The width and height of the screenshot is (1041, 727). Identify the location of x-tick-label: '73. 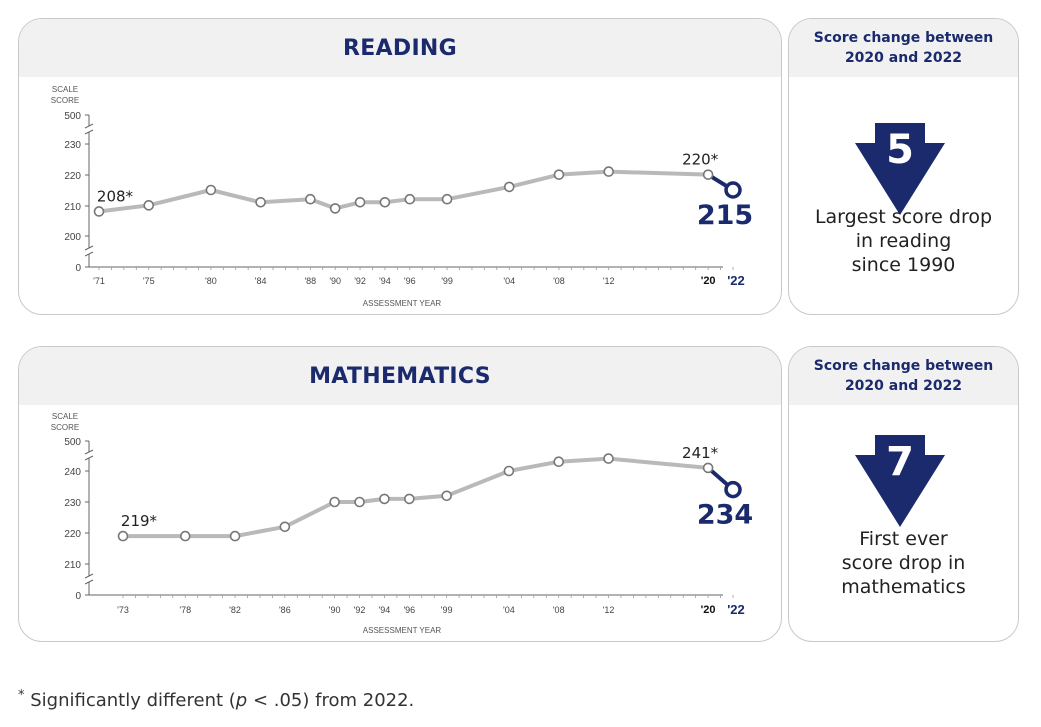
(123, 610).